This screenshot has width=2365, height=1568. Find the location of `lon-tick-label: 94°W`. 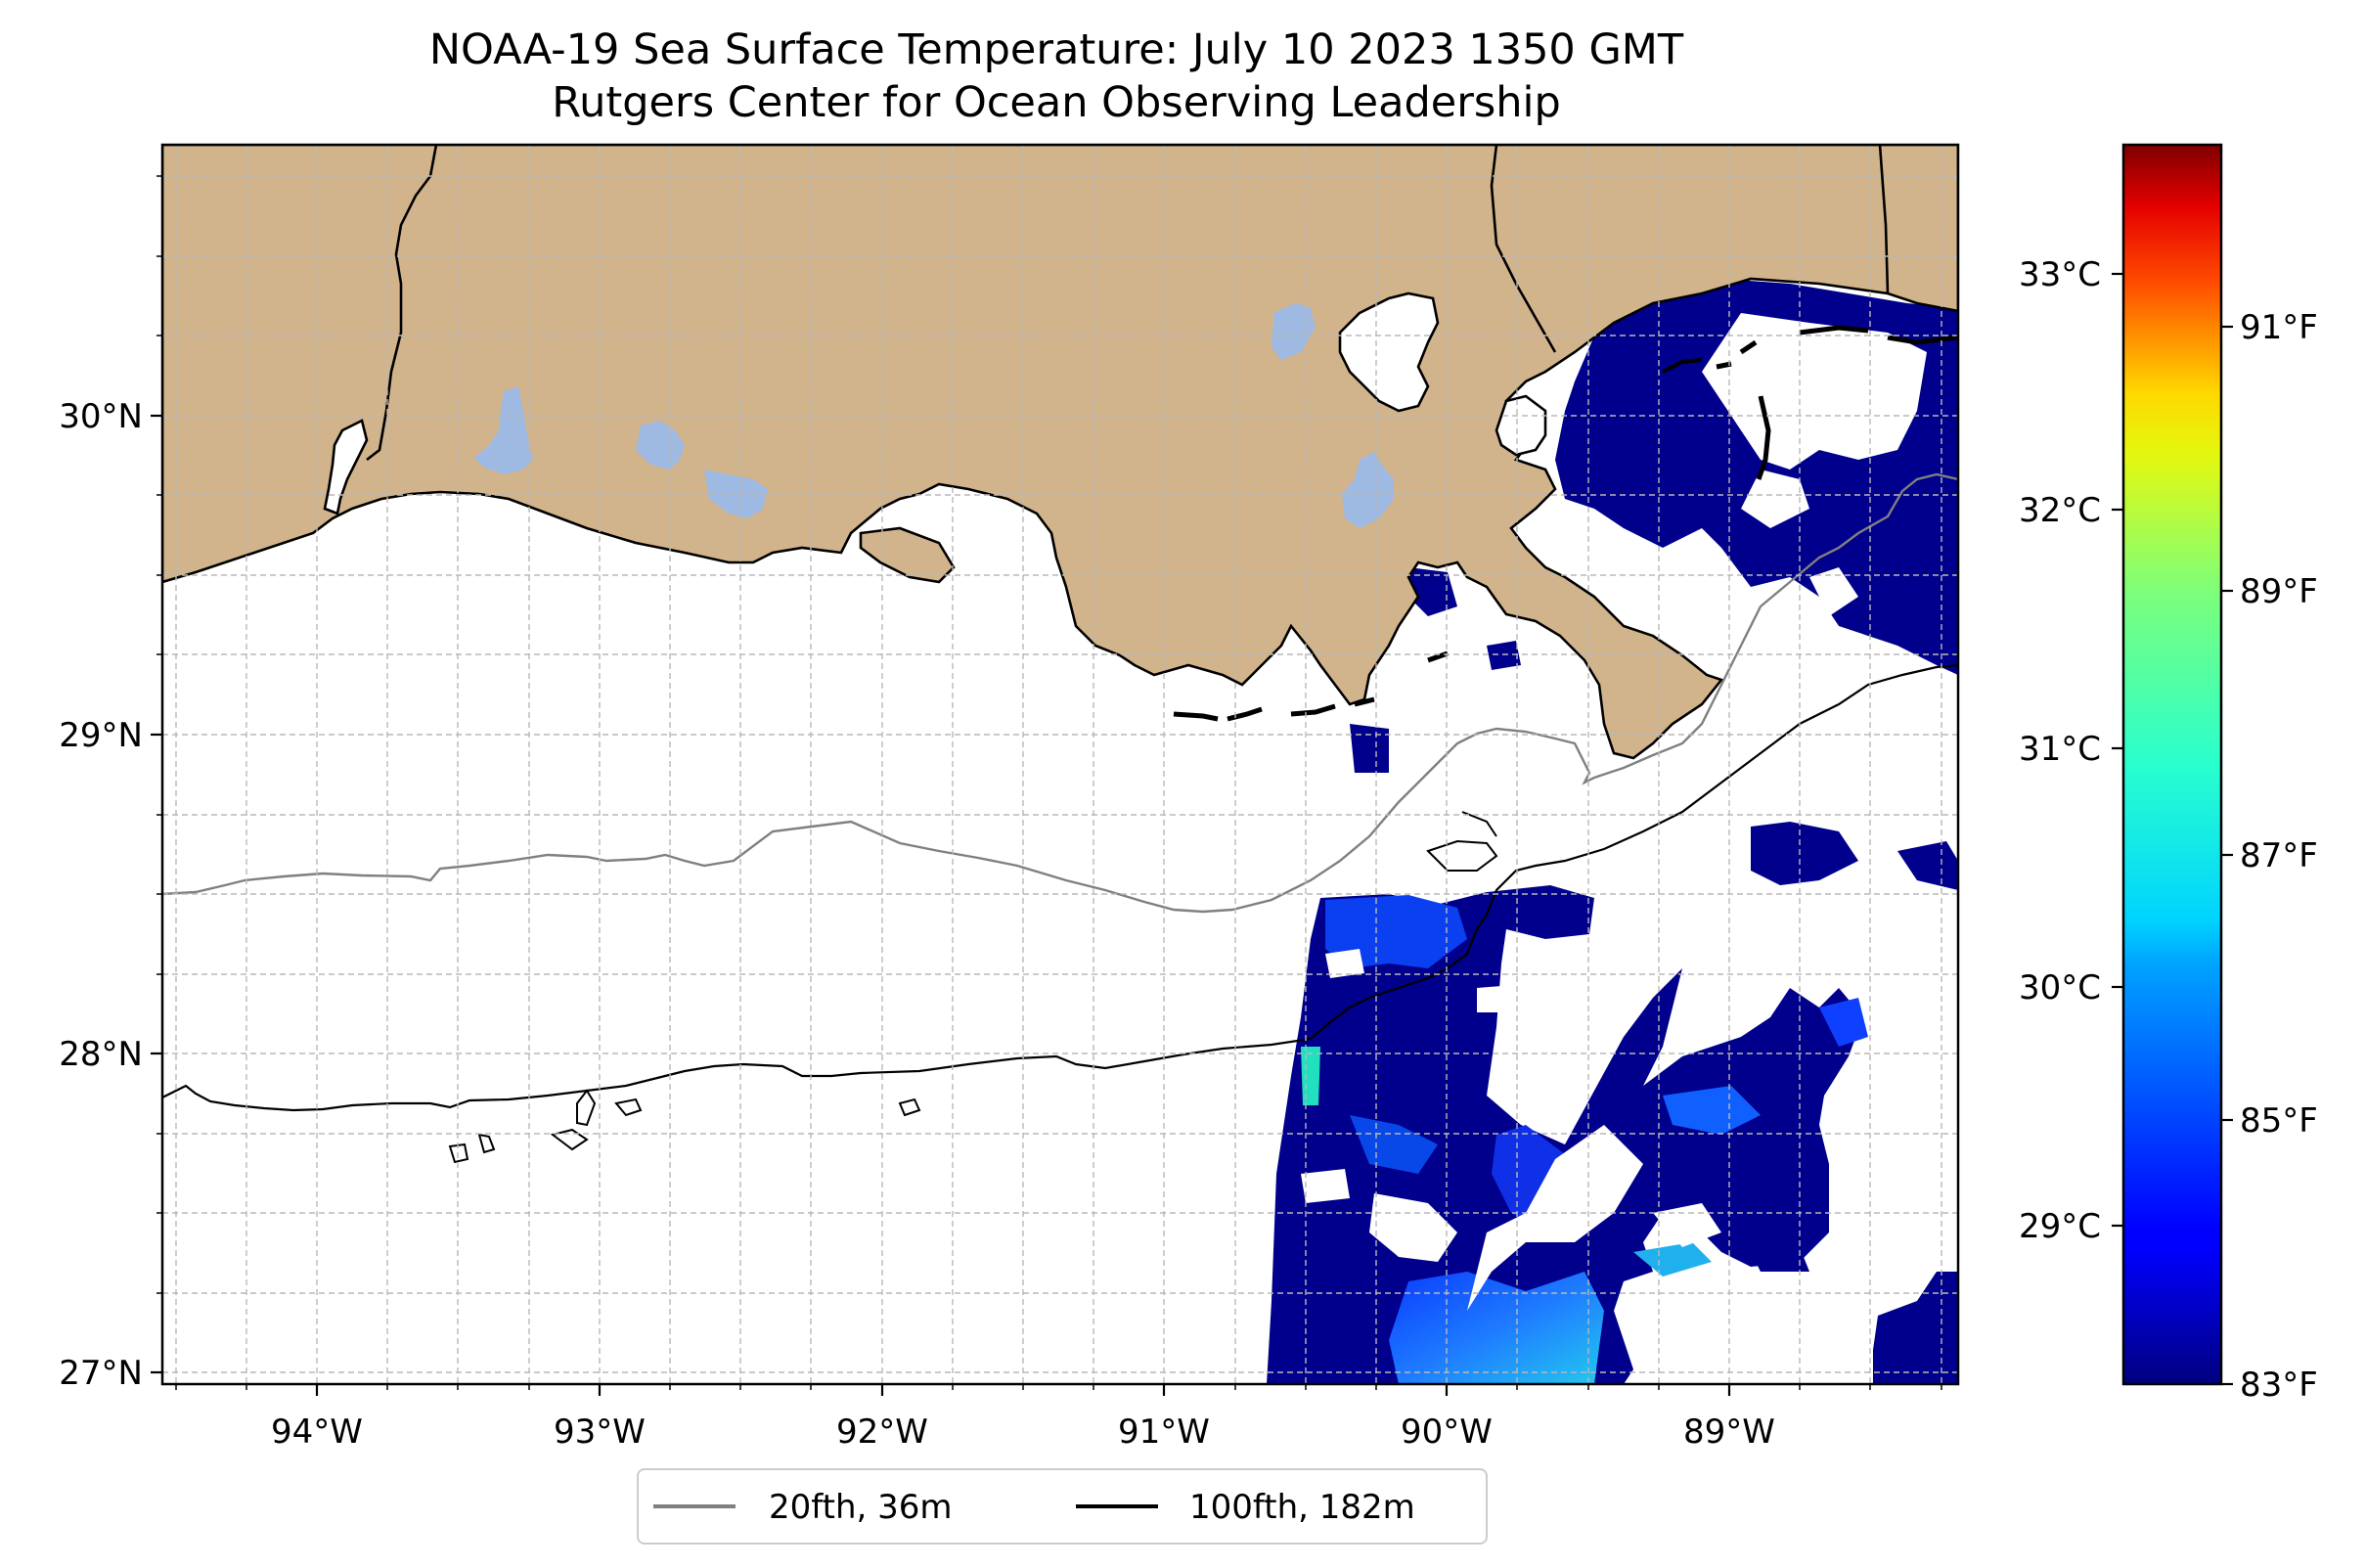

lon-tick-label: 94°W is located at coordinates (317, 1432).